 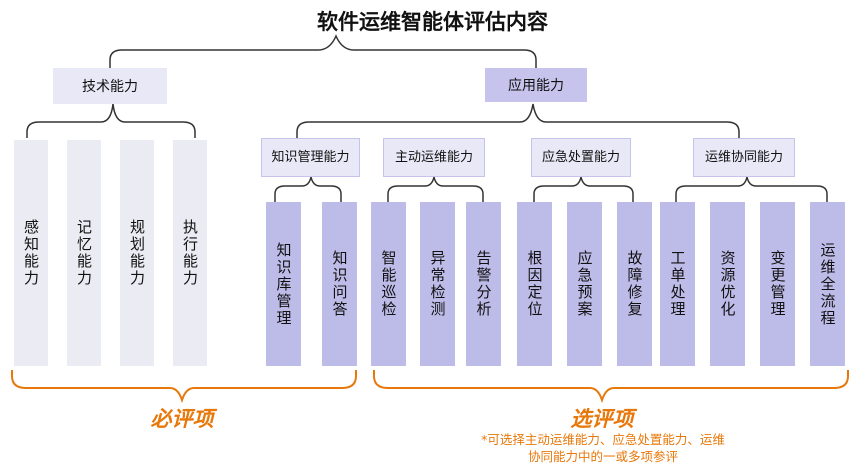 I want to click on tech-item-planning: 规划能力, so click(x=137, y=253).